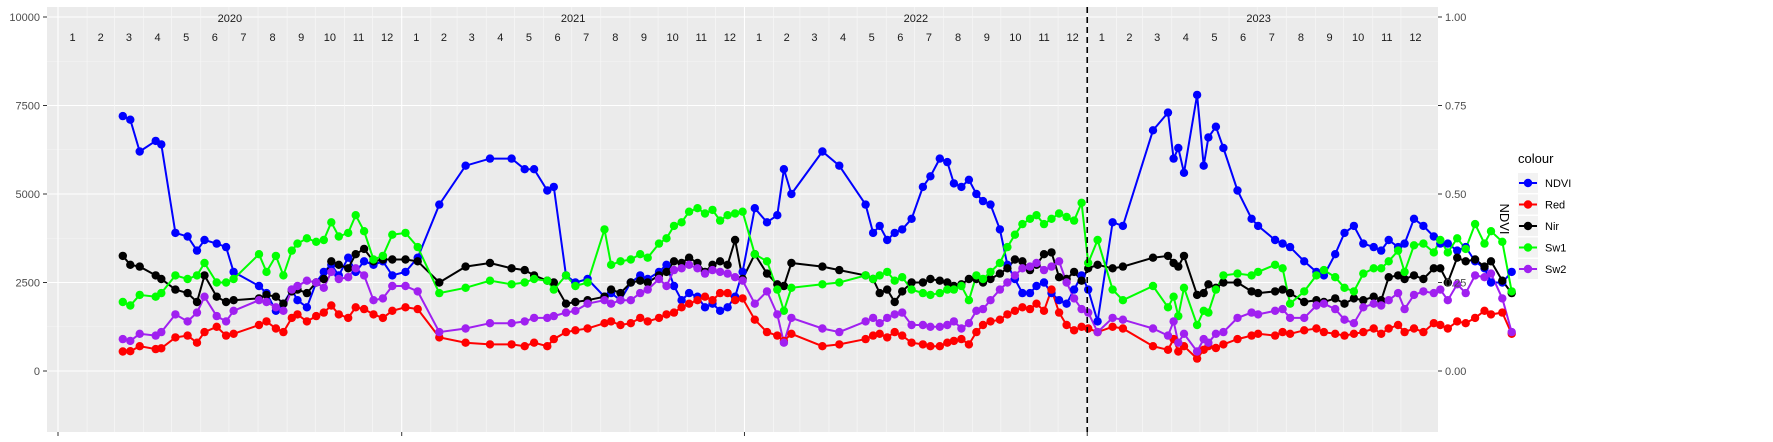 Image resolution: width=1773 pixels, height=442 pixels. What do you see at coordinates (1129, 38) in the screenshot?
I see `month-label: 2` at bounding box center [1129, 38].